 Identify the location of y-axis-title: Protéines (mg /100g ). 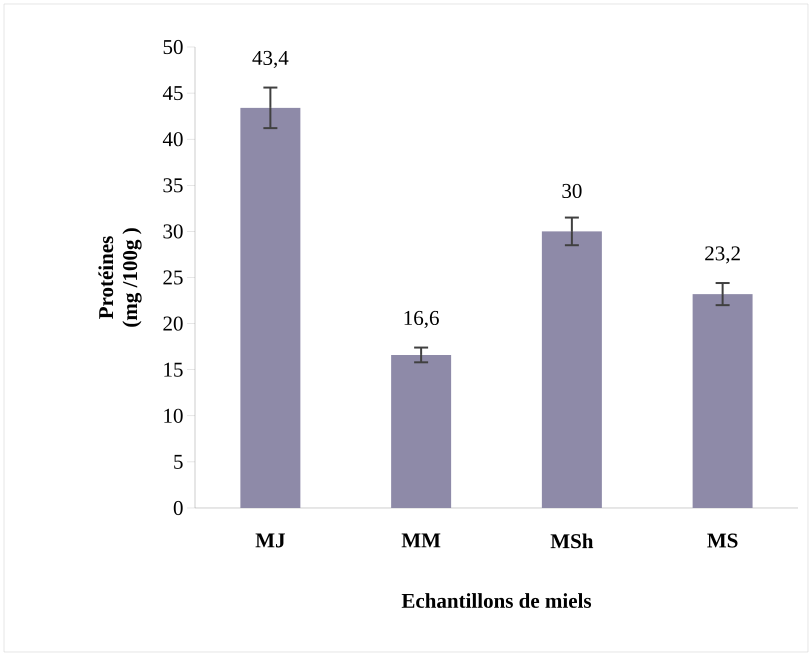
(120, 277).